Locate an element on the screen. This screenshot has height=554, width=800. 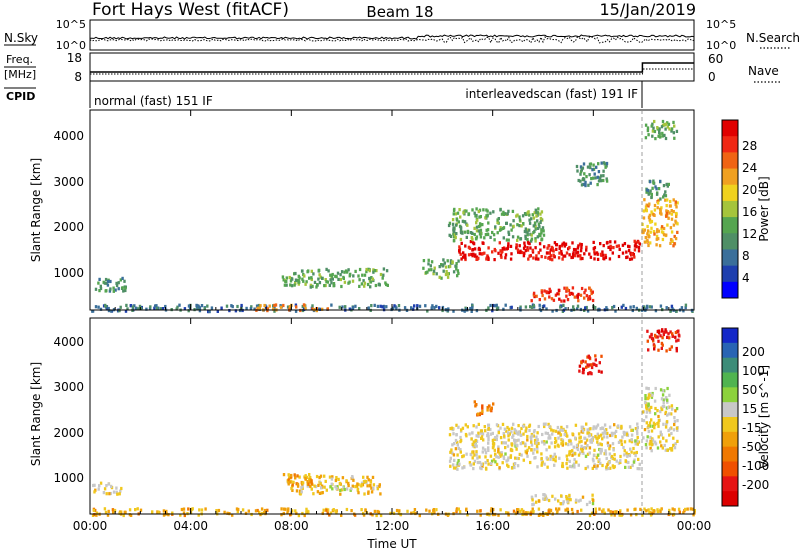
colorbar-swatch is located at coordinates (730, 161).